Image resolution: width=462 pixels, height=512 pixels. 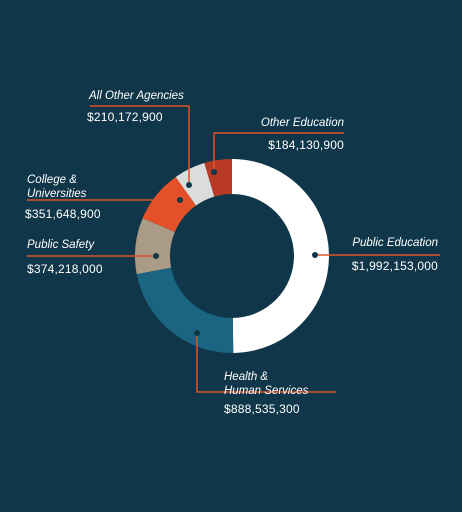 I want to click on leader-line-other-education, so click(x=278, y=152).